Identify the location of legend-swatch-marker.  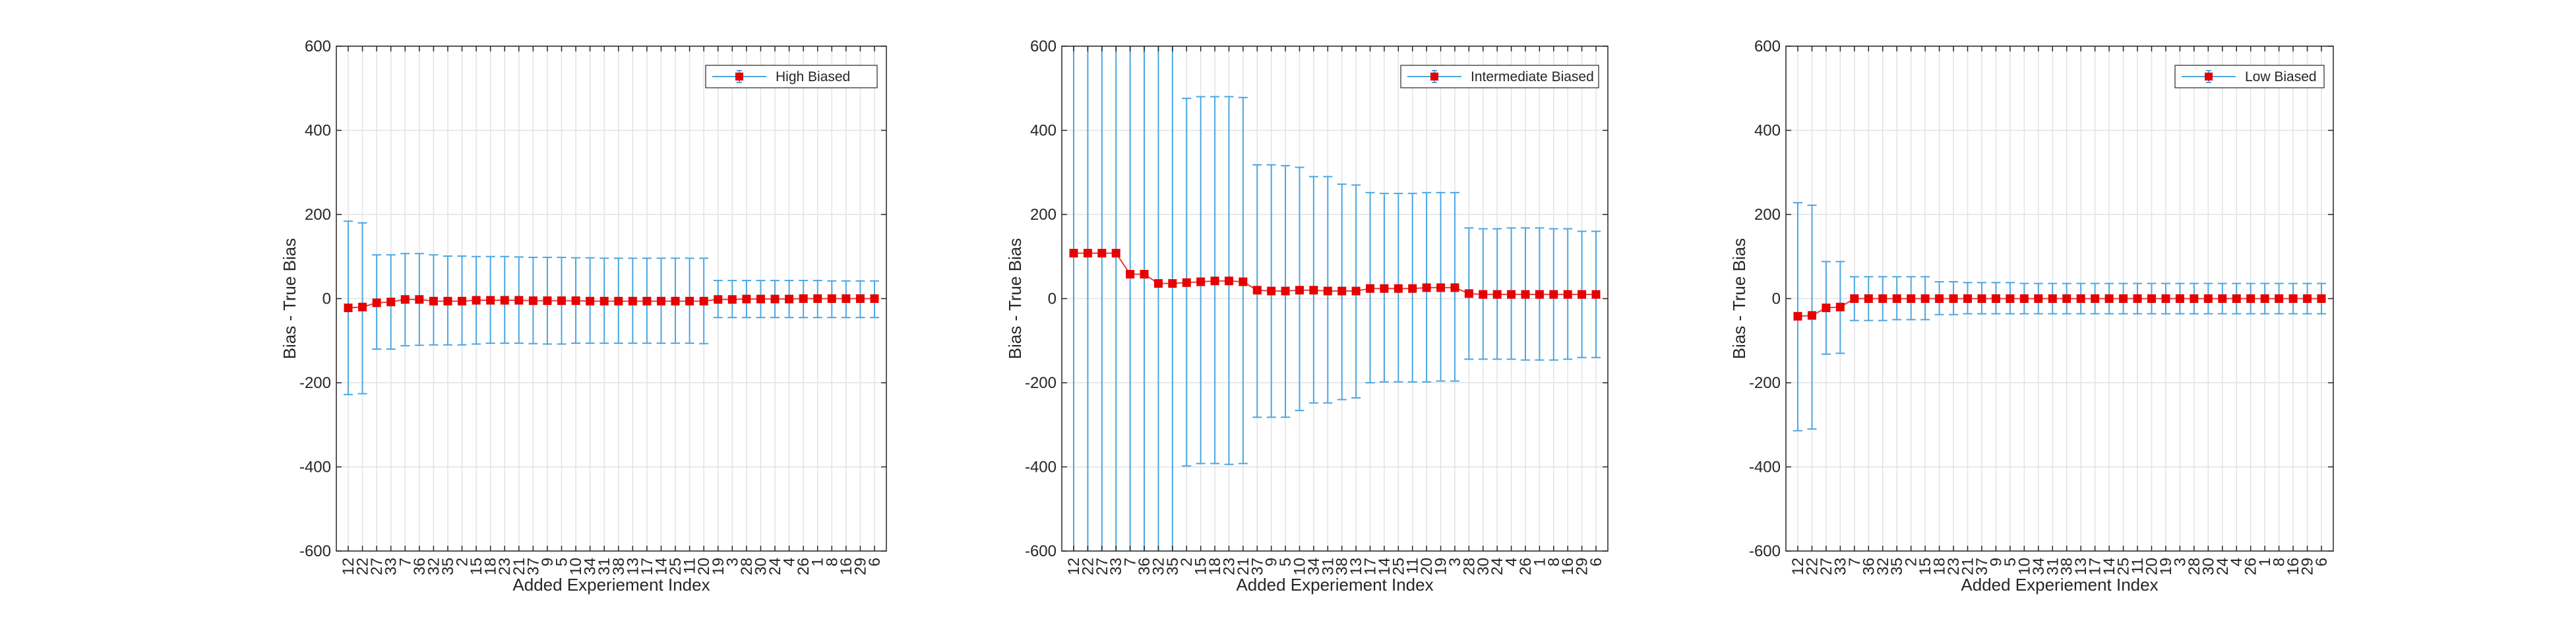
(1434, 77).